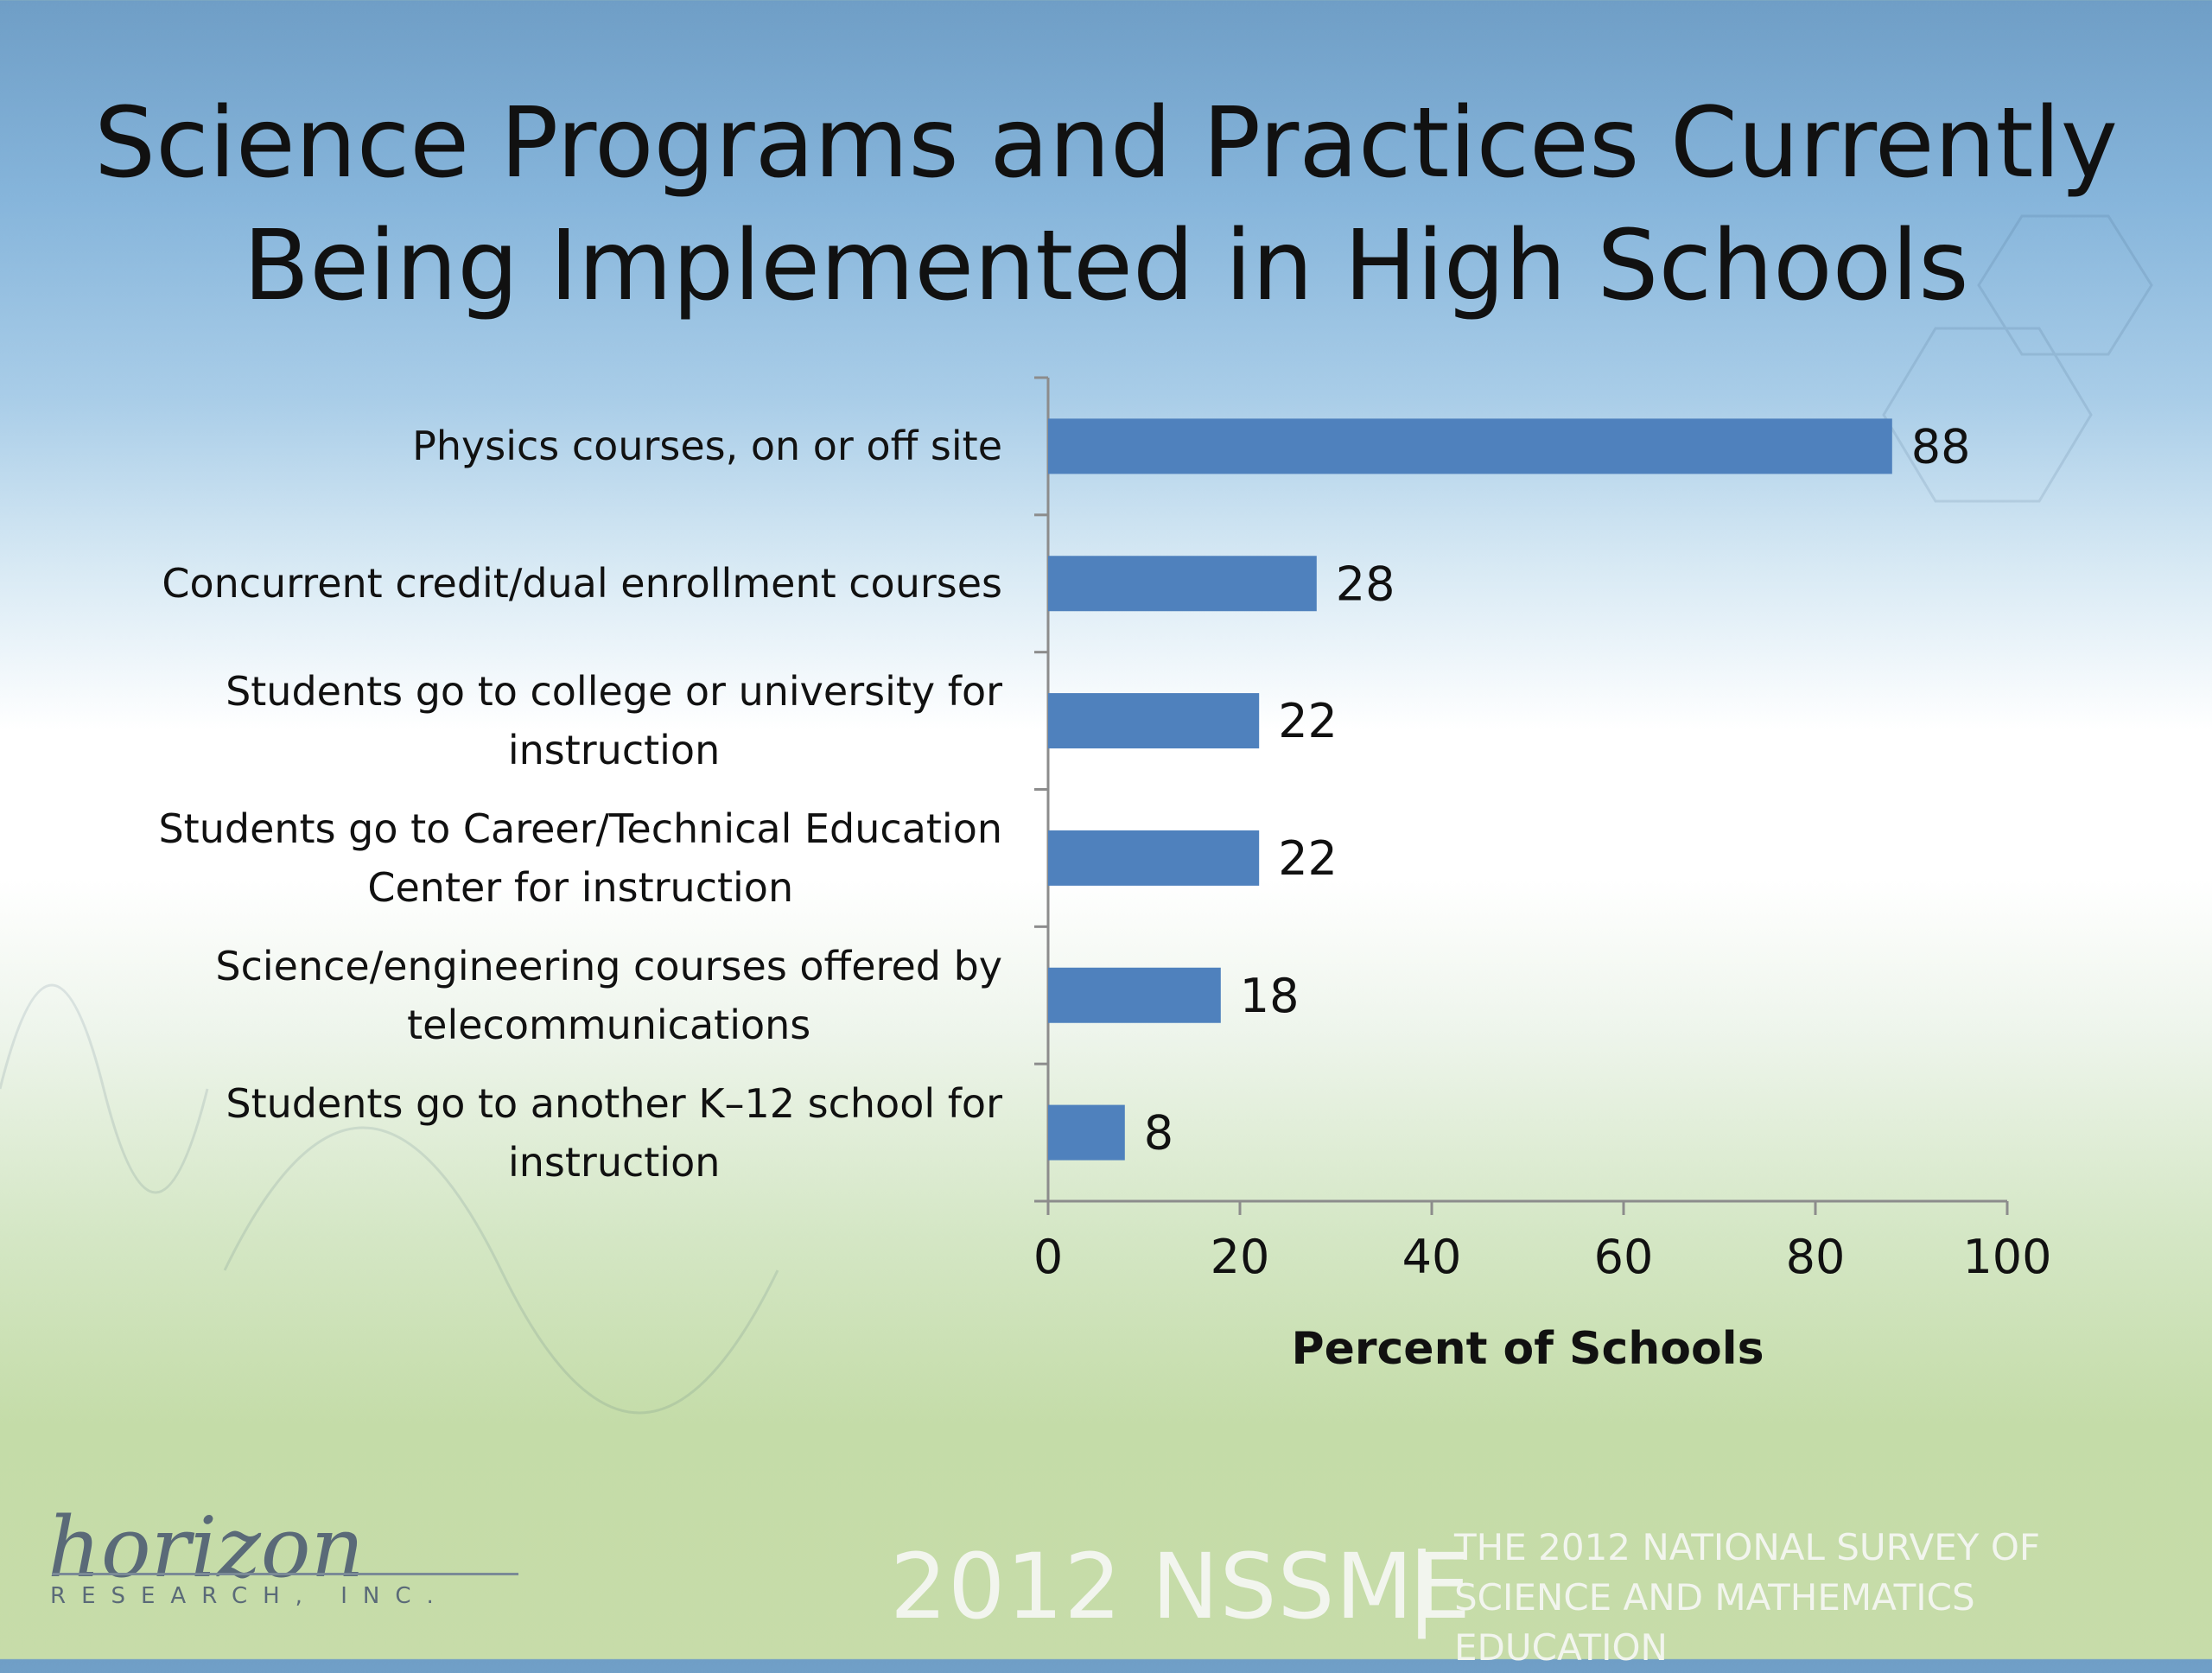  Describe the element at coordinates (1048, 1257) in the screenshot. I see `x-tick-label: 0` at that location.